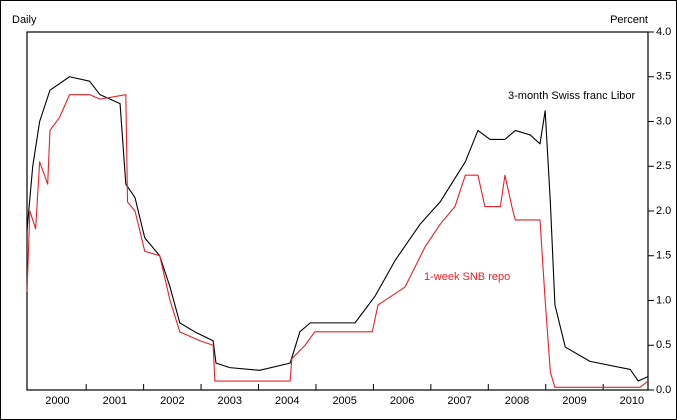  What do you see at coordinates (663, 166) in the screenshot?
I see `y-tick-label: 2.5` at bounding box center [663, 166].